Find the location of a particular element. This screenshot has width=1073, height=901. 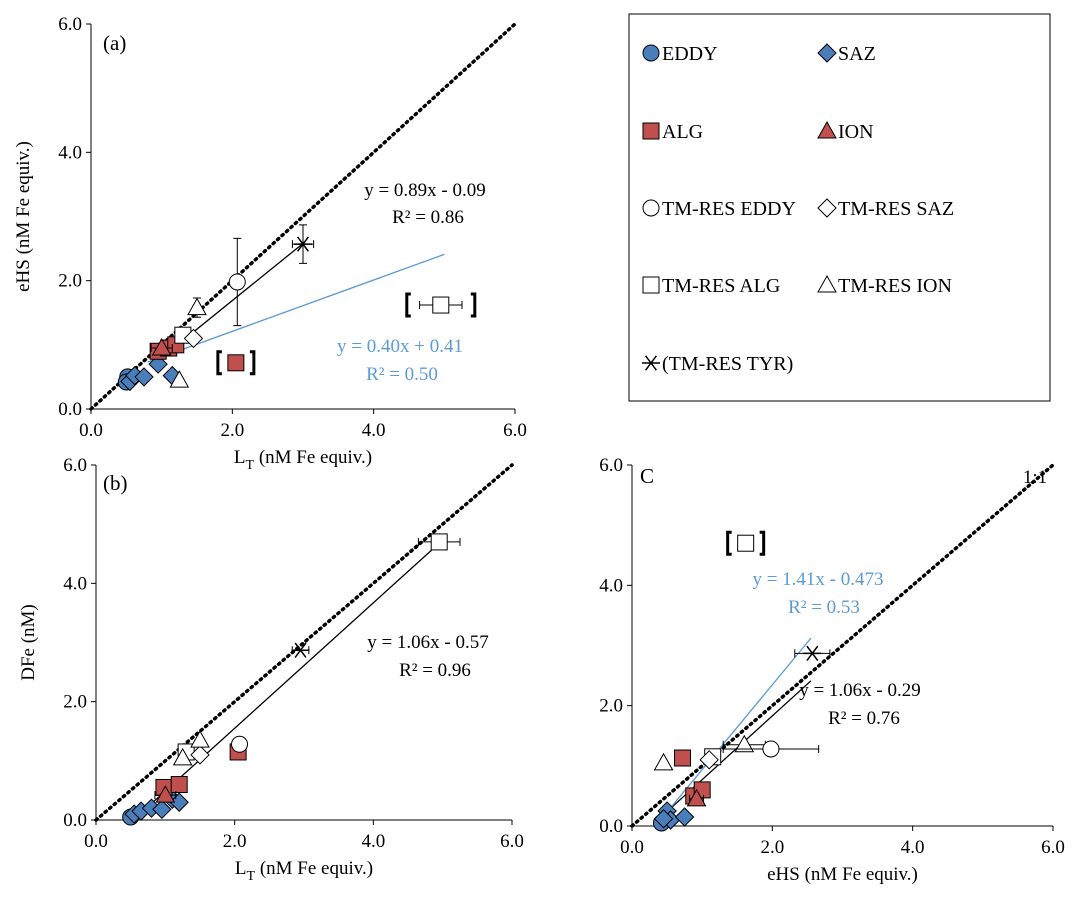

fit-equation: y = 0.89x - 0.09 is located at coordinates (425, 190).